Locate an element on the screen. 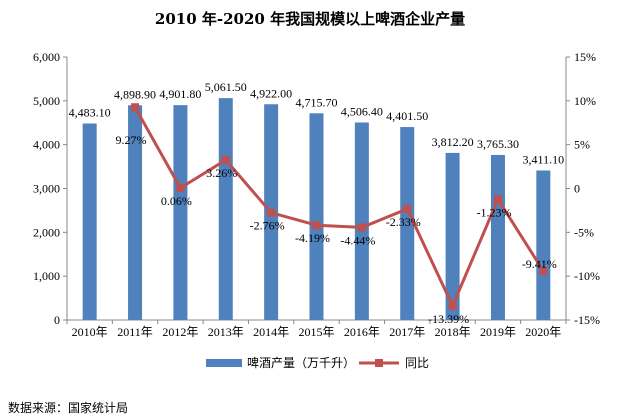 This screenshot has width=620, height=420. line-data-label: -2.33% is located at coordinates (403, 222).